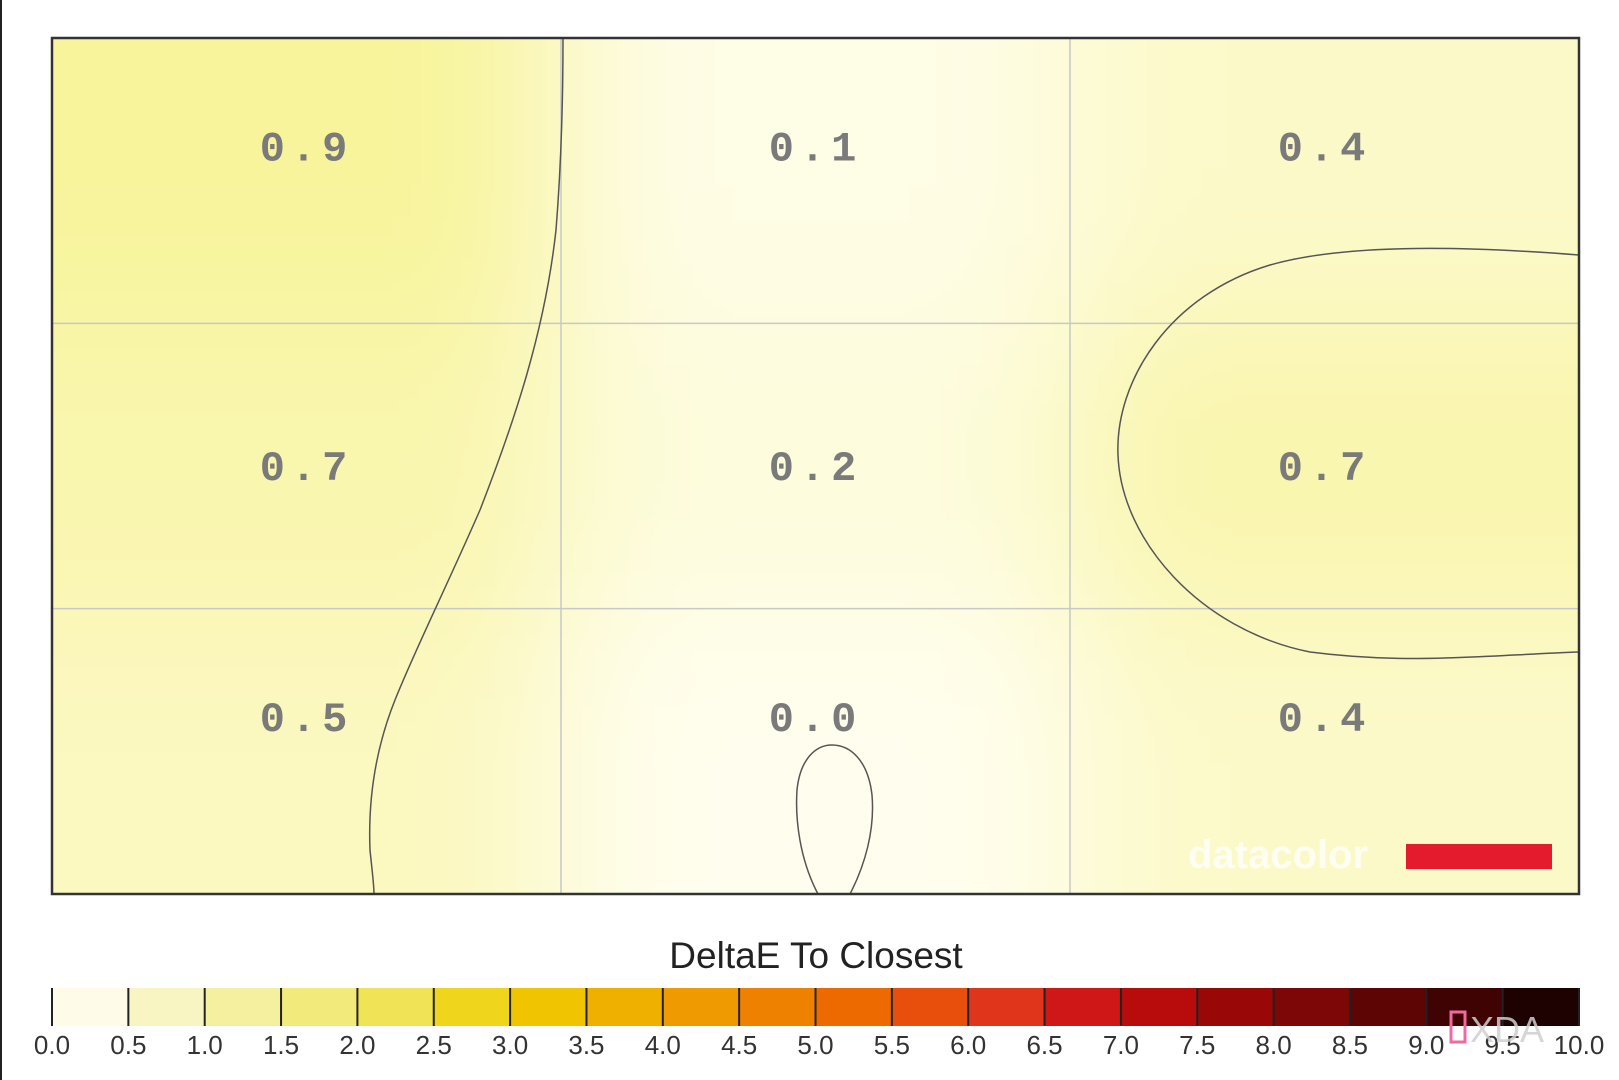 This screenshot has height=1080, width=1619. What do you see at coordinates (1121, 1045) in the screenshot?
I see `colorbar-tick-label: 7.0` at bounding box center [1121, 1045].